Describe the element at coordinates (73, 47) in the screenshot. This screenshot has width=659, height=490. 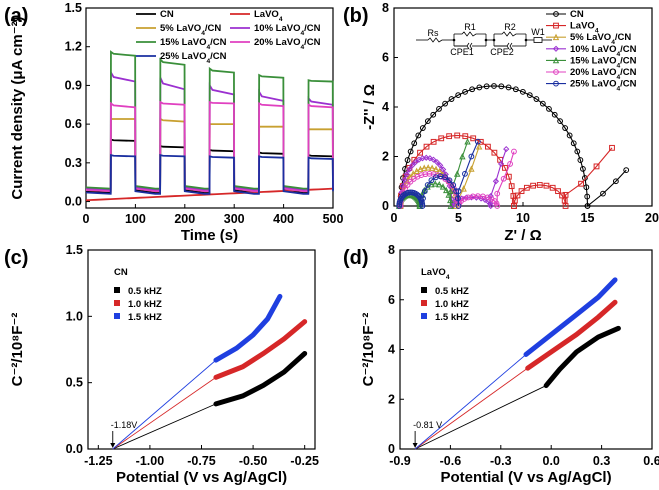
I see `y-tick-label: 1.2` at that location.